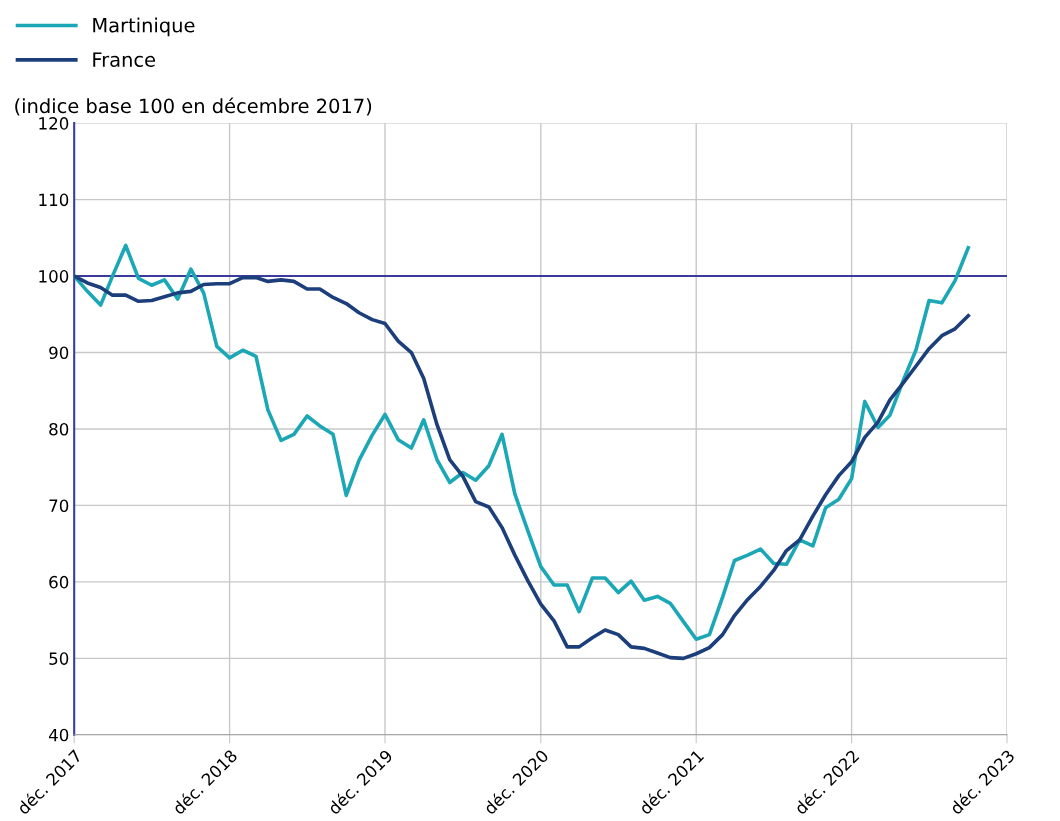 Image resolution: width=1060 pixels, height=821 pixels. What do you see at coordinates (54, 276) in the screenshot?
I see `y-tick-label: 100` at bounding box center [54, 276].